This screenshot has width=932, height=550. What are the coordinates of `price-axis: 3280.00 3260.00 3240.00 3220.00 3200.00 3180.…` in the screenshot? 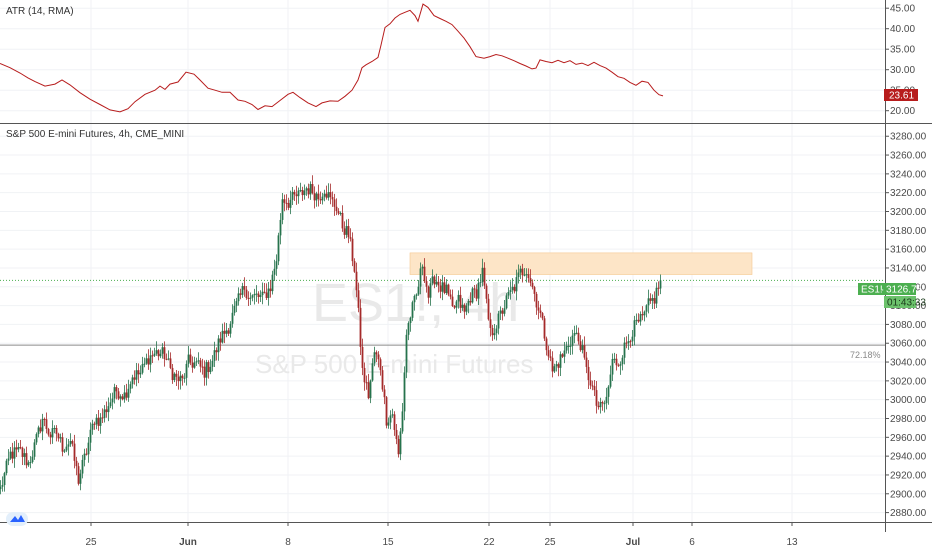 It's located at (906, 325).